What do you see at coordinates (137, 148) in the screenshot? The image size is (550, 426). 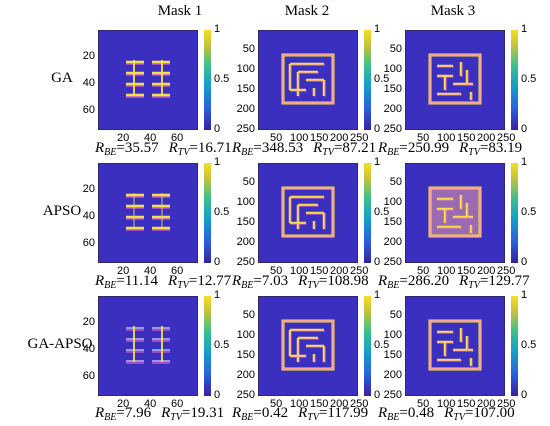 I see `rbe-value: =35.57` at bounding box center [137, 148].